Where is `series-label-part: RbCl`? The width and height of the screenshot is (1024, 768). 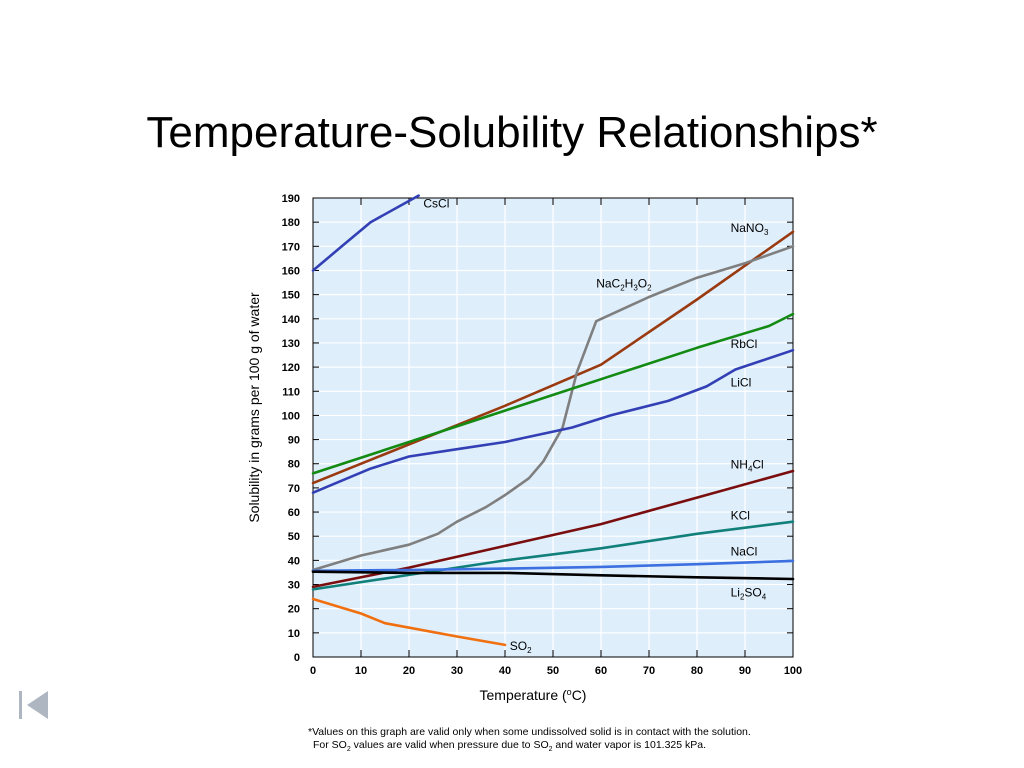 series-label-part: RbCl is located at coordinates (744, 344).